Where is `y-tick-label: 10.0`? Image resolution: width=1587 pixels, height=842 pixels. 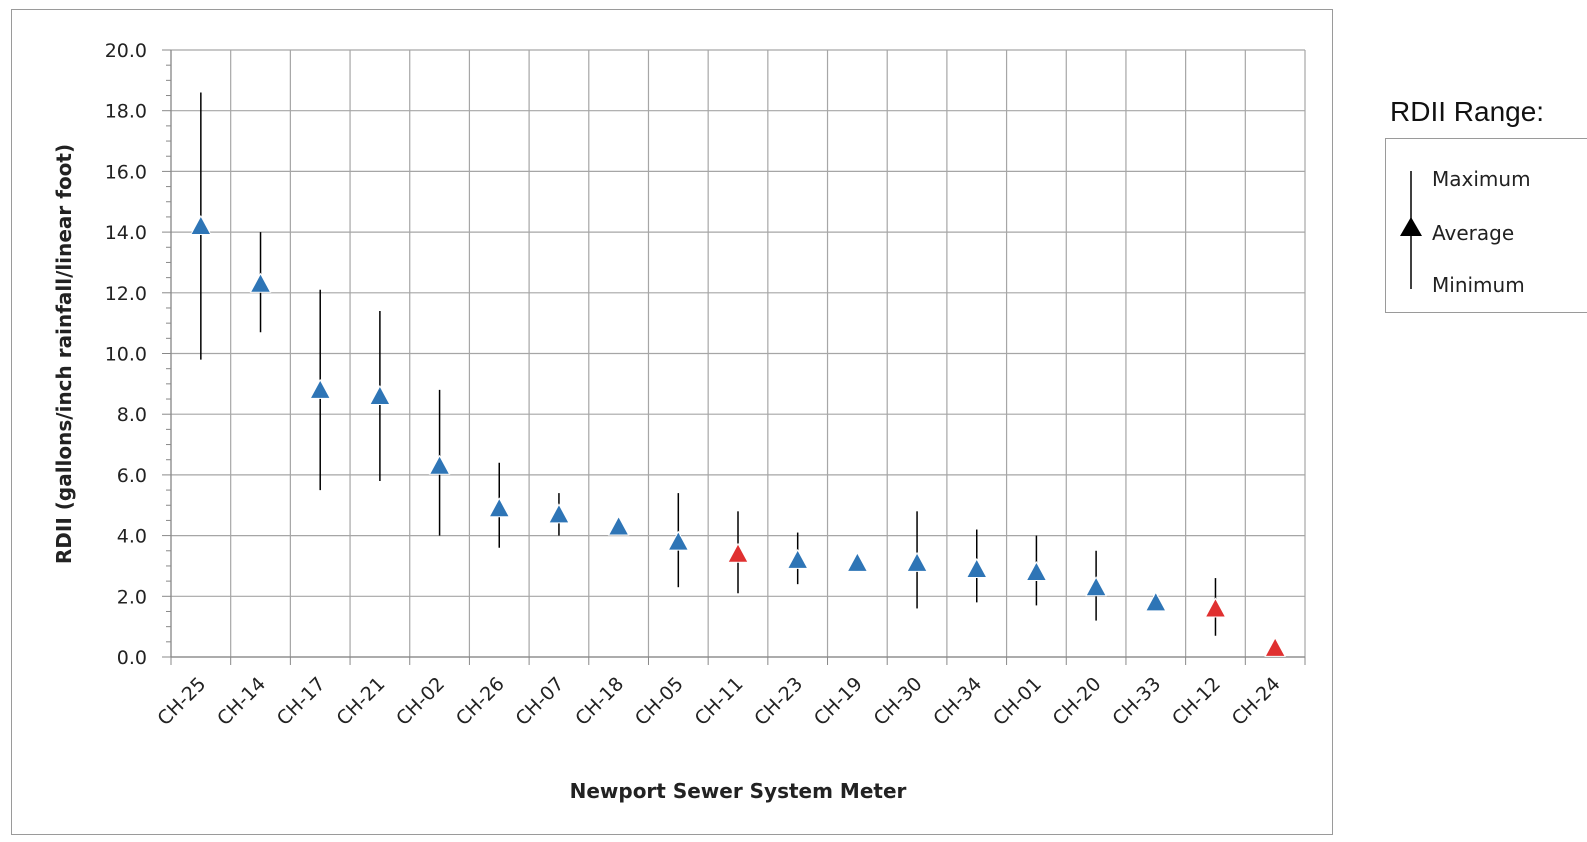 y-tick-label: 10.0 is located at coordinates (126, 355).